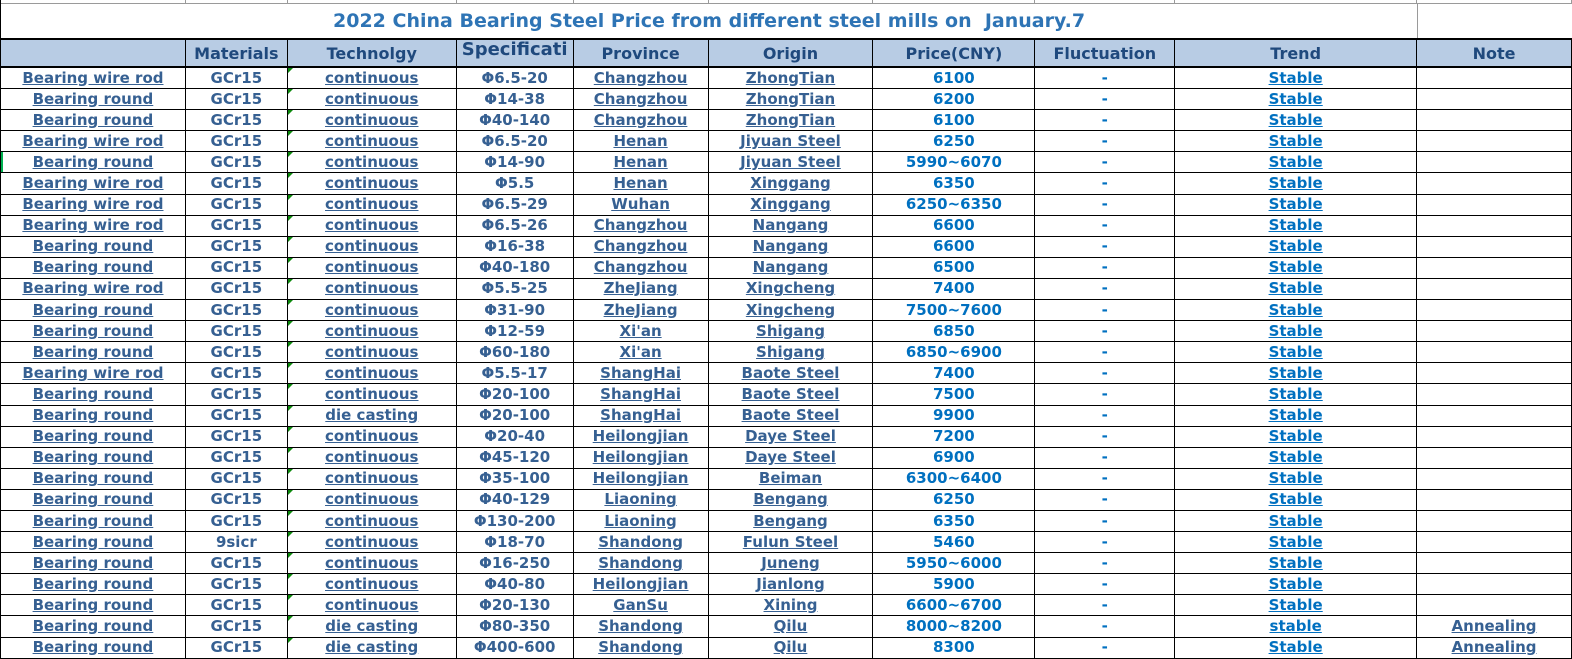 The image size is (1572, 659). Describe the element at coordinates (954, 500) in the screenshot. I see `cell-price: 6250` at that location.